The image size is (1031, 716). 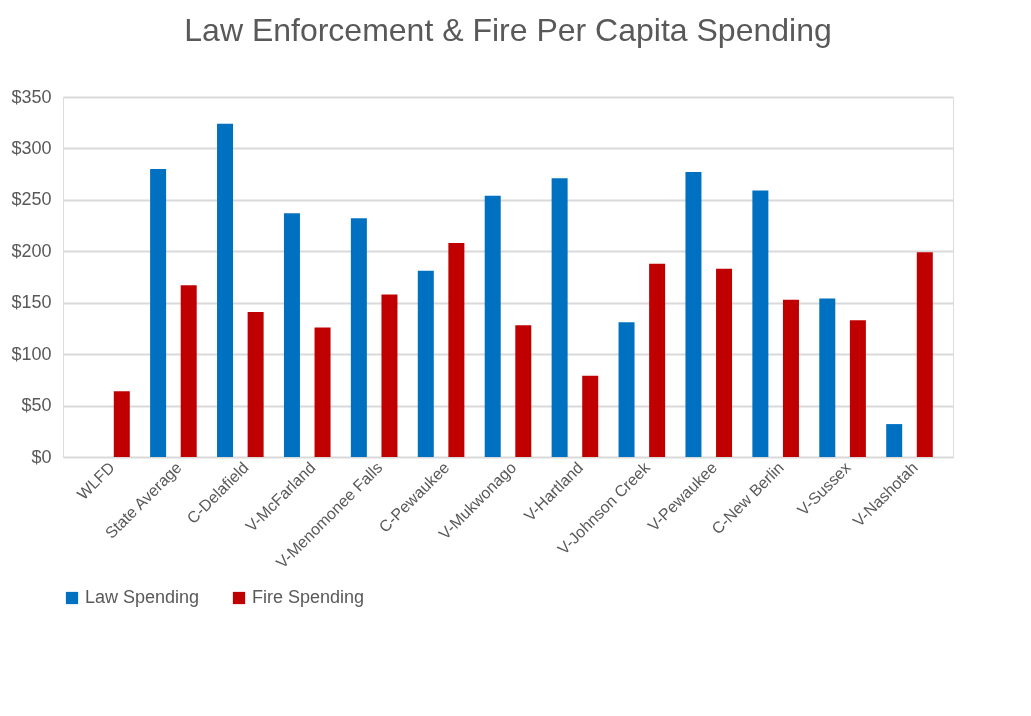 What do you see at coordinates (142, 597) in the screenshot?
I see `legend-label: Law Spending` at bounding box center [142, 597].